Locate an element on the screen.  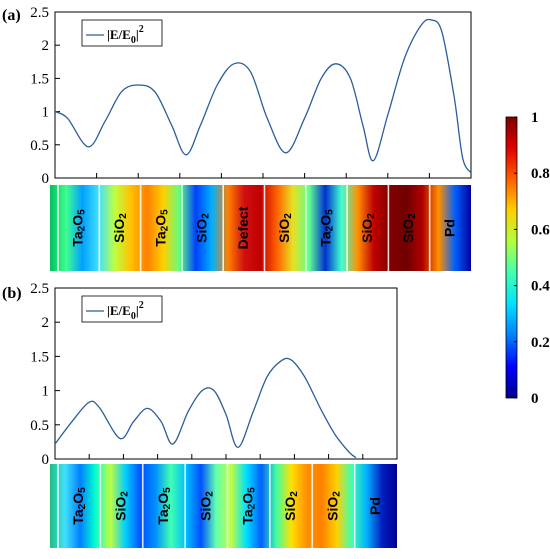
series-line is located at coordinates (205, 408).